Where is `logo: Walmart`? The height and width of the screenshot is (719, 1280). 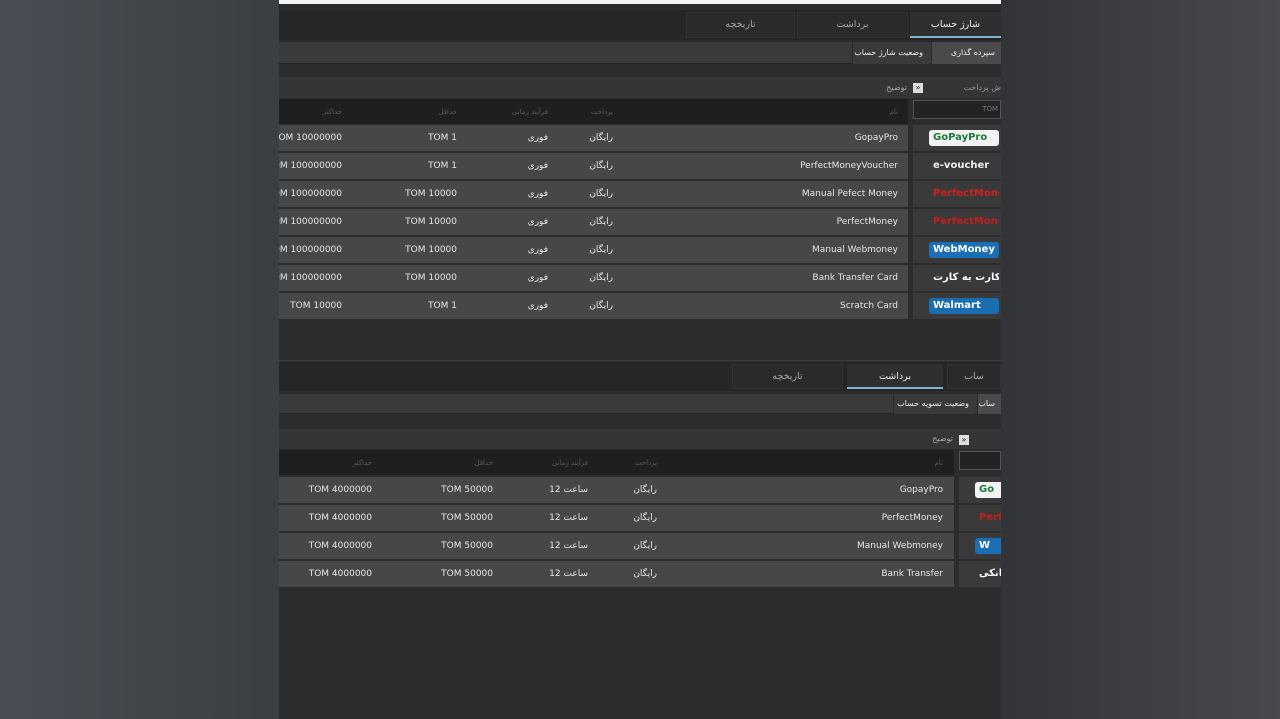
logo: Walmart is located at coordinates (964, 306).